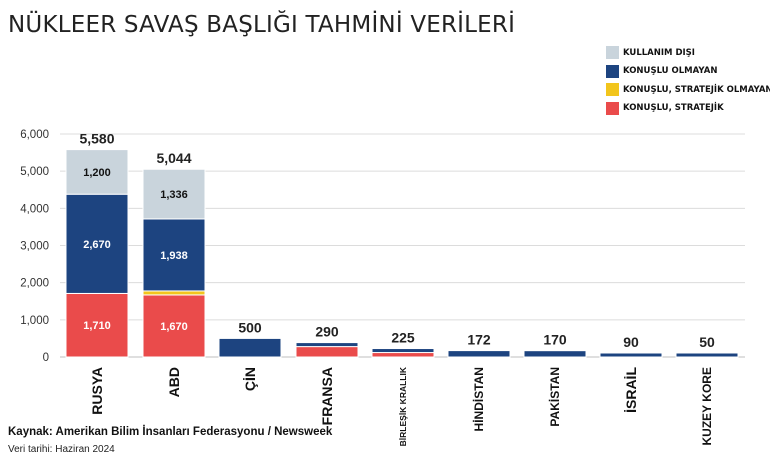 This screenshot has width=770, height=459. I want to click on legend-item: KONUŞLU, STRATEJİK OLMAYAN, so click(688, 89).